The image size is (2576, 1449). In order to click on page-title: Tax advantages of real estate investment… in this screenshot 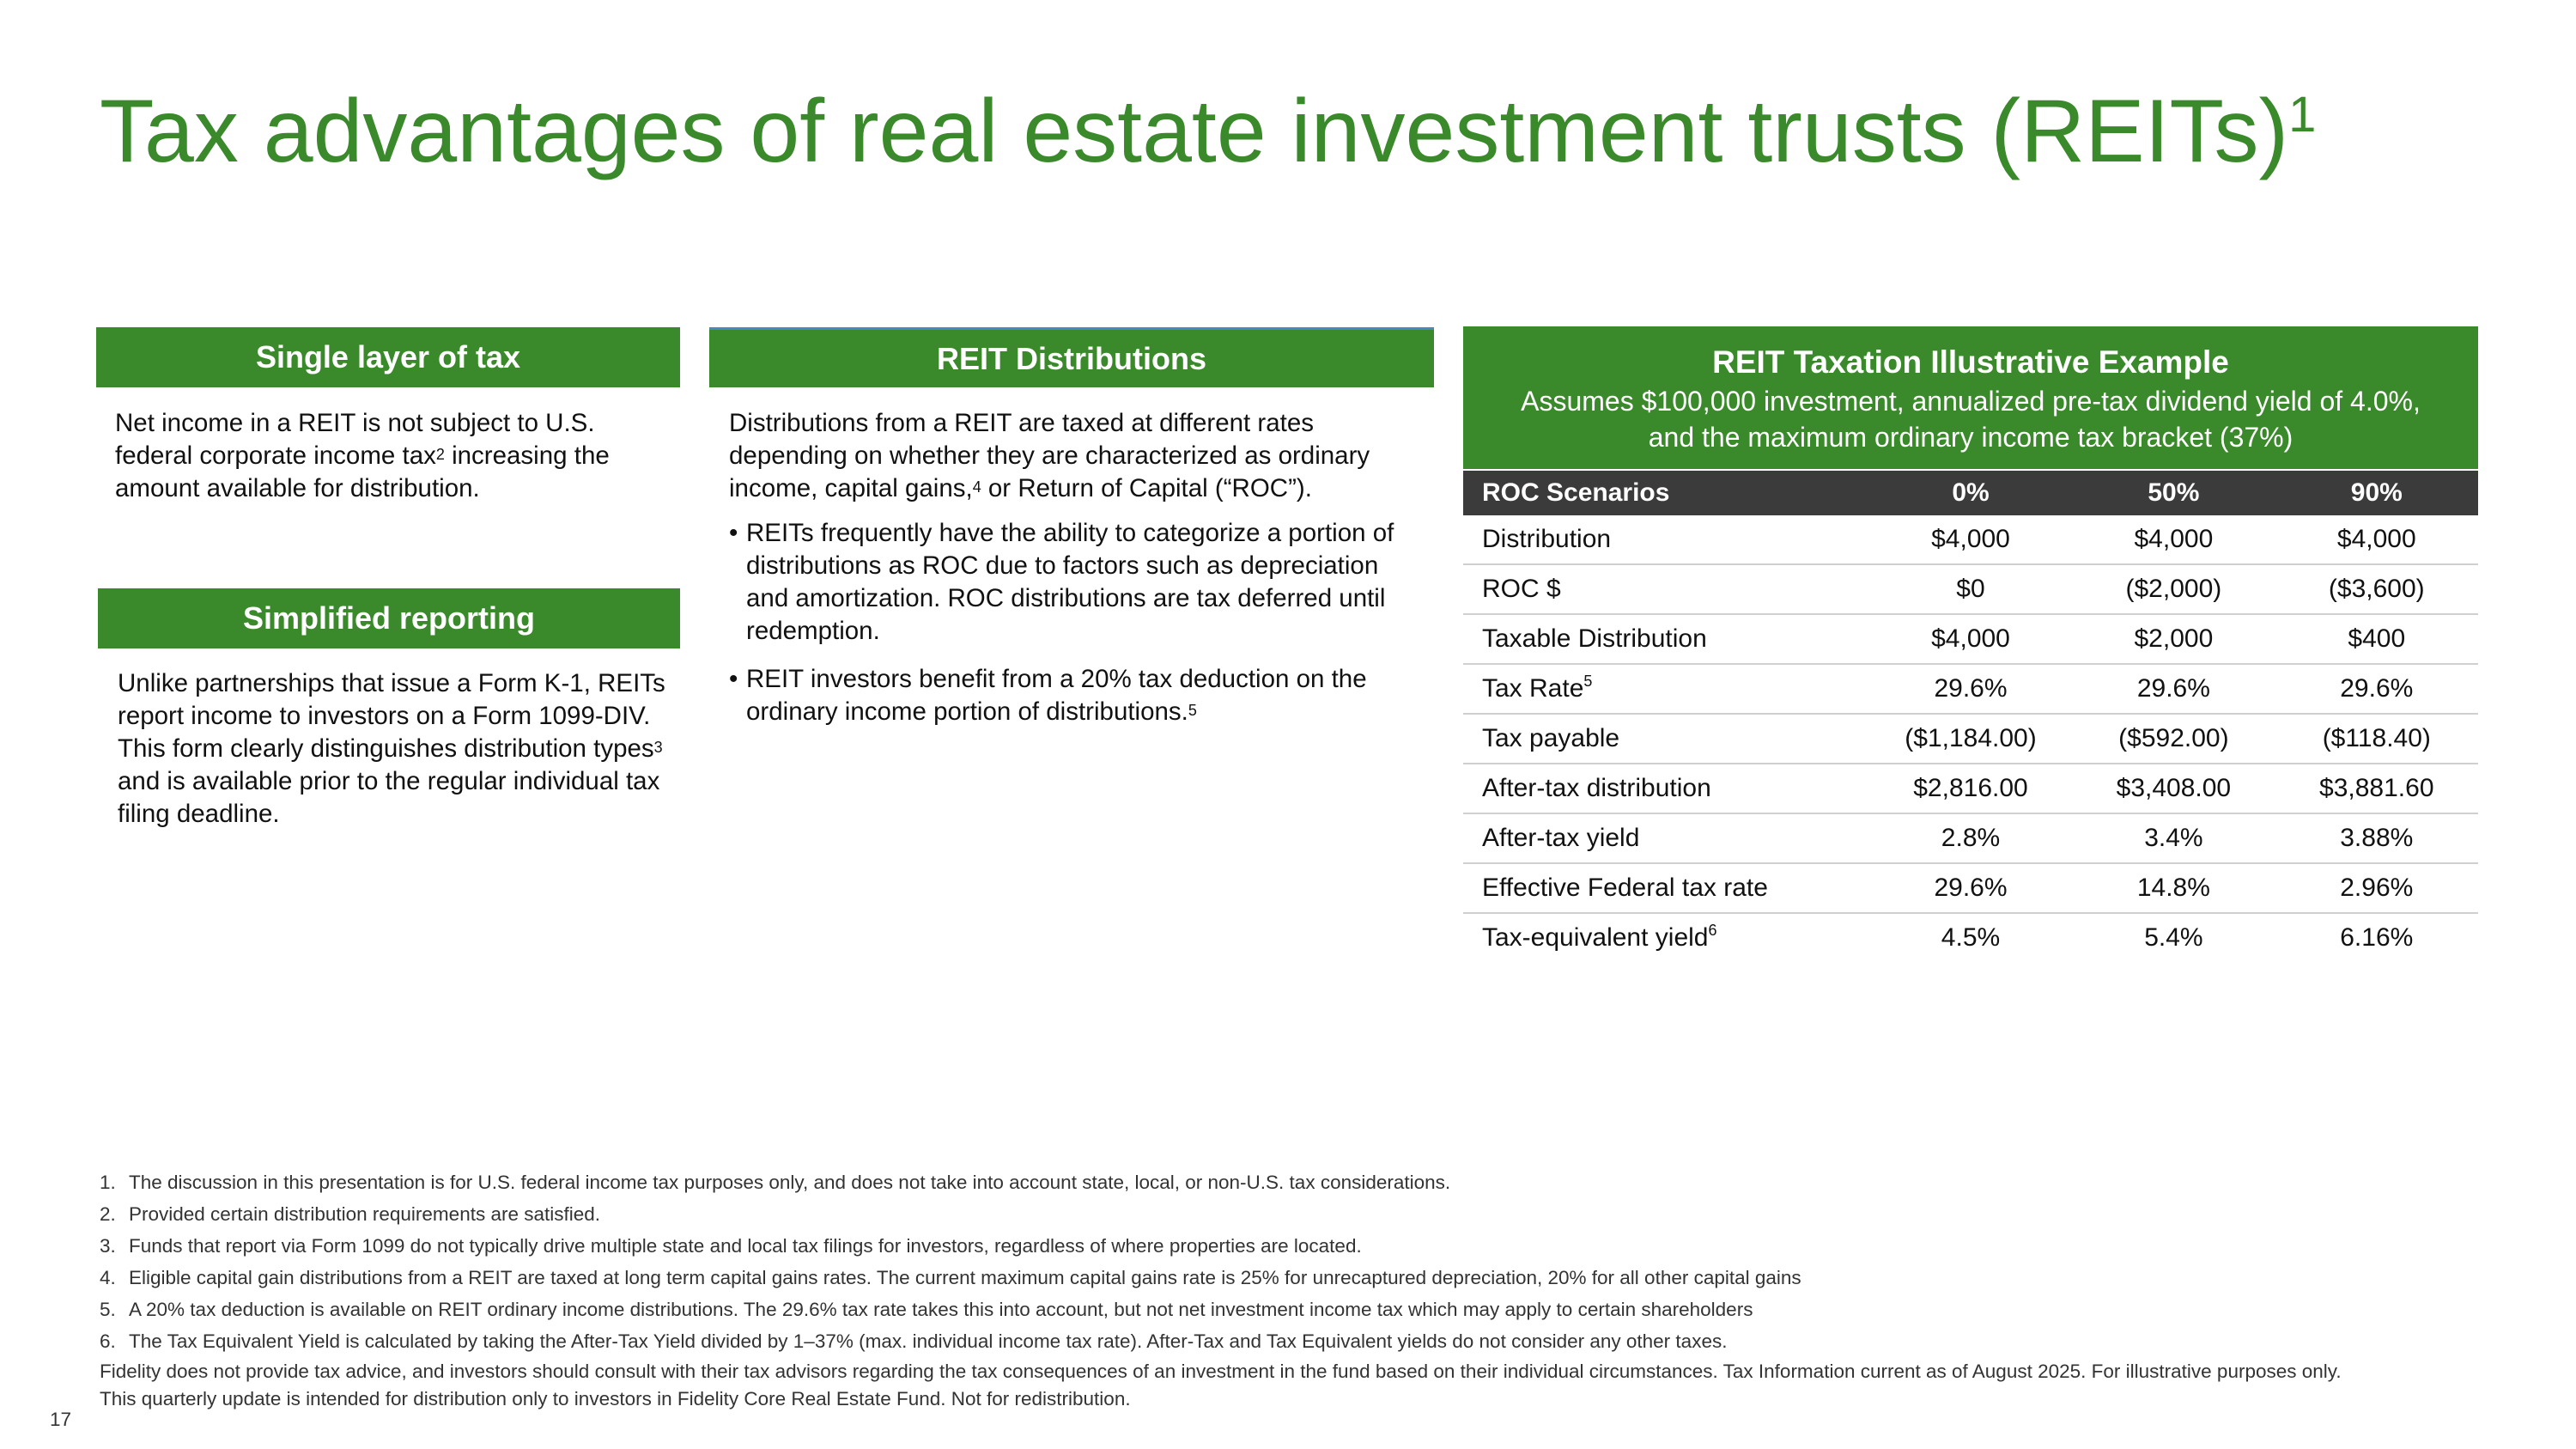, I will do `click(1208, 131)`.